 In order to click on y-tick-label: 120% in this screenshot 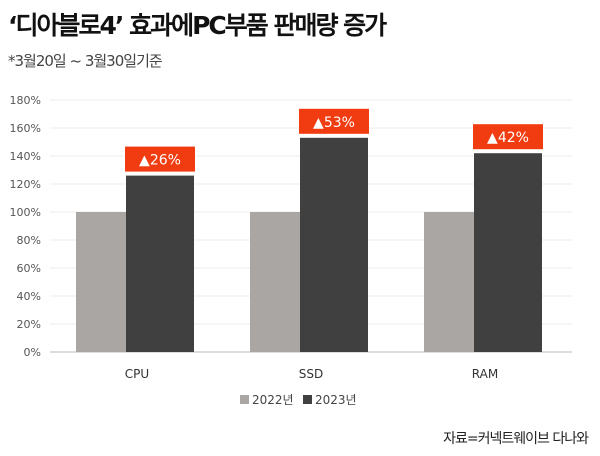, I will do `click(25, 184)`.